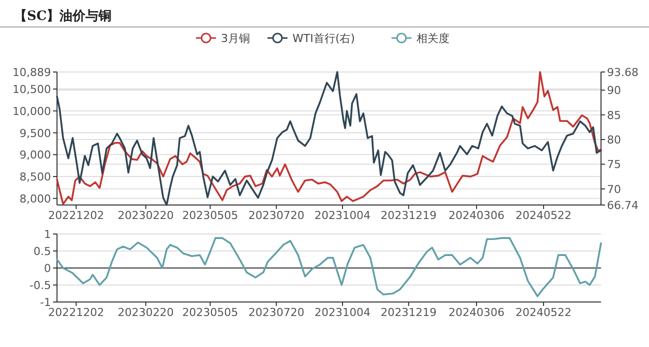 This screenshot has height=347, width=649. I want to click on y2-tick-label: 85, so click(614, 115).